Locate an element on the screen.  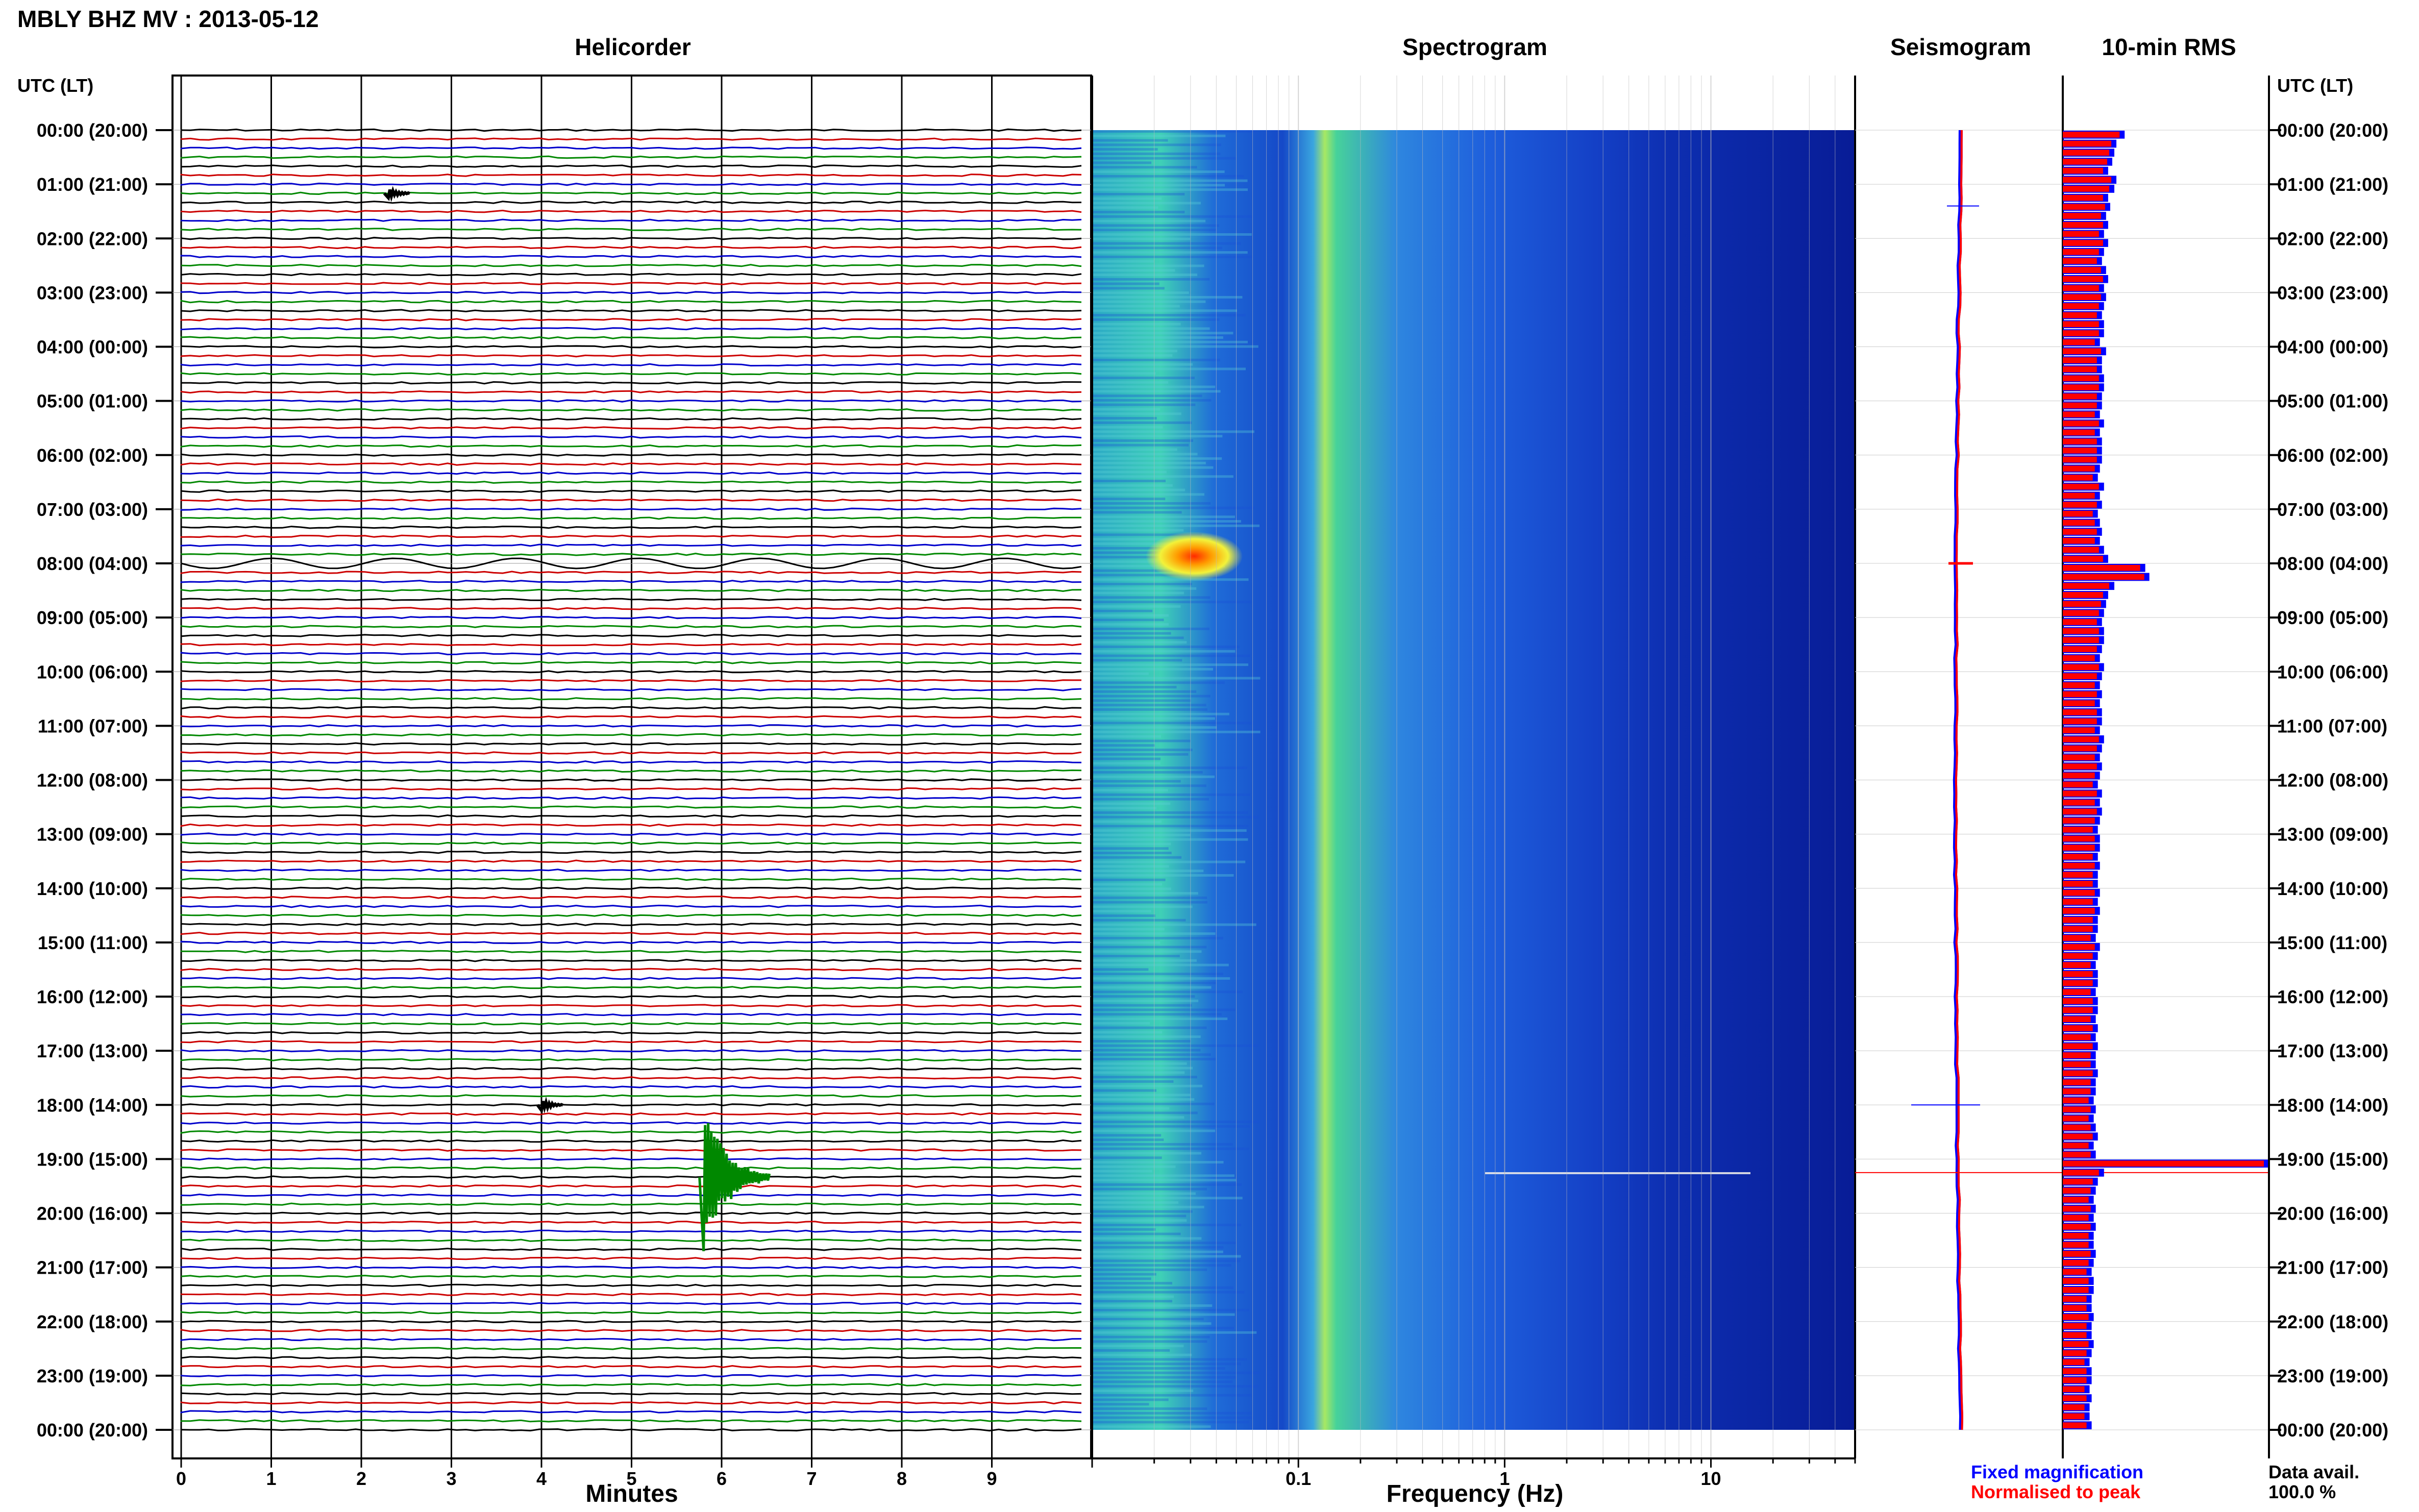
time-tick-label-left: 03:00 (23:00) is located at coordinates (92, 292).